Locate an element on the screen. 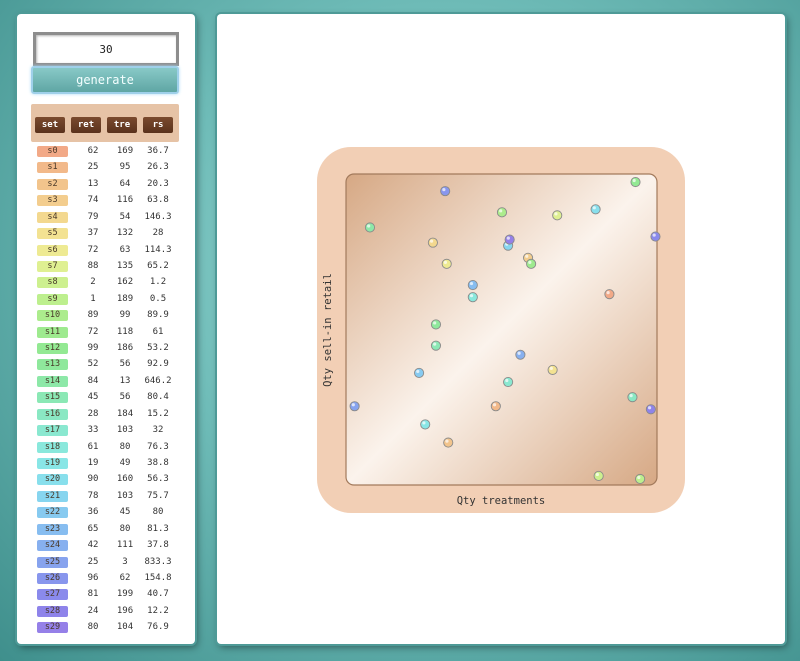 The width and height of the screenshot is (800, 661). cell-rs: 80.4 is located at coordinates (158, 397).